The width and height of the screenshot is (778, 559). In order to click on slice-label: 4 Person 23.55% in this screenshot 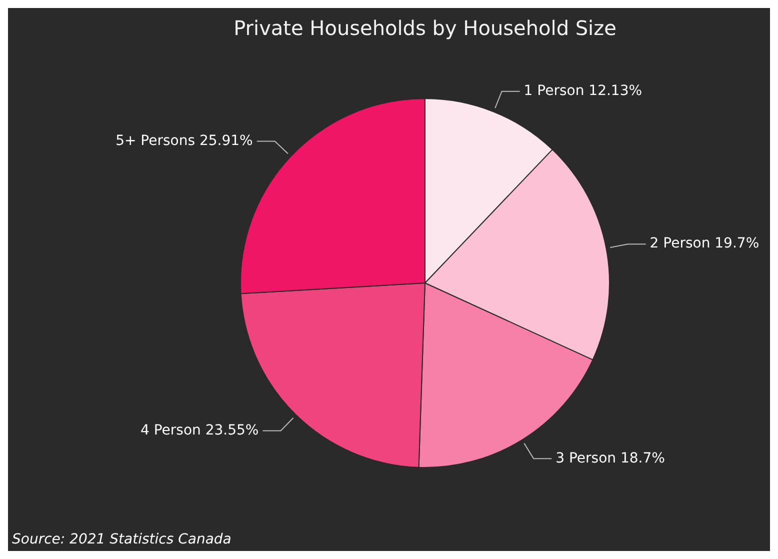, I will do `click(199, 430)`.